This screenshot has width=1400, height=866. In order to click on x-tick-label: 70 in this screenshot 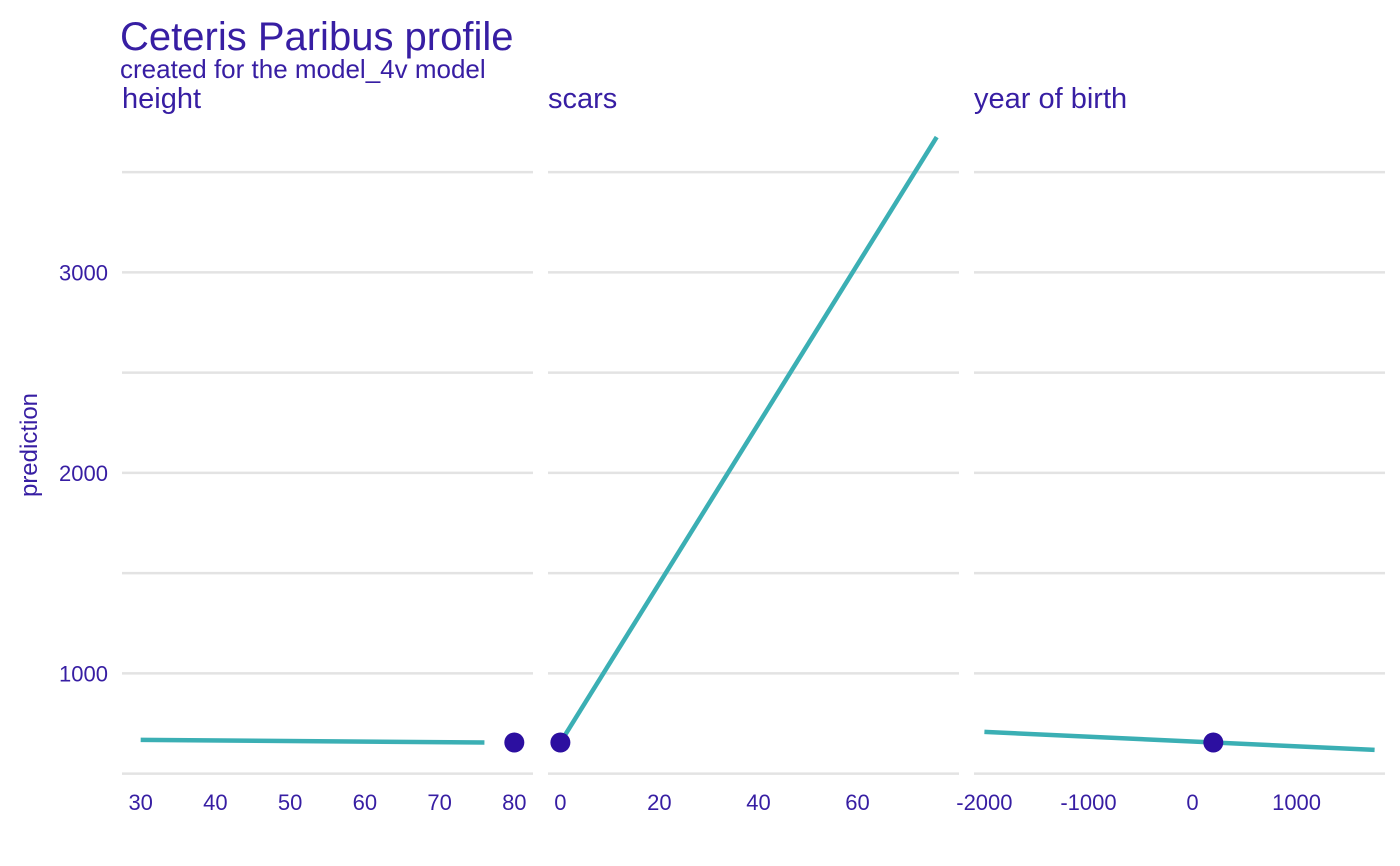, I will do `click(439, 802)`.